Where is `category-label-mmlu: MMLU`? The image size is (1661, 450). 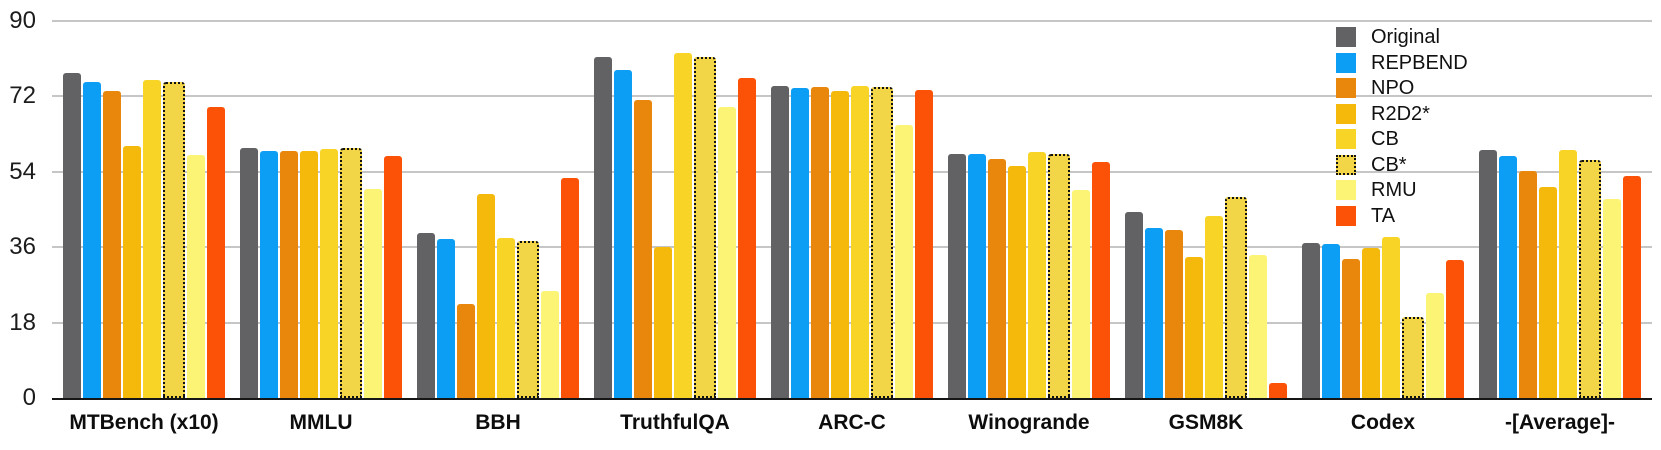
category-label-mmlu: MMLU is located at coordinates (321, 422).